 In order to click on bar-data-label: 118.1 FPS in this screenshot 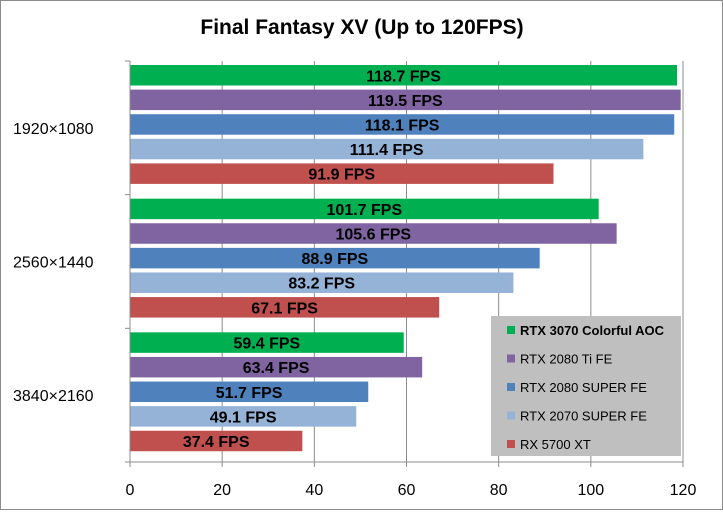, I will do `click(402, 125)`.